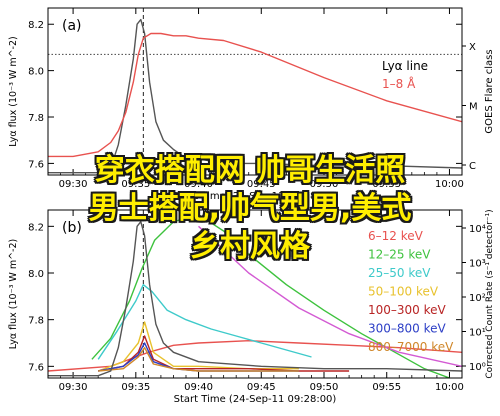 The image size is (500, 416). Describe the element at coordinates (490, 293) in the screenshot. I see `right-axis-label: Corrected Count Rate (s⁻¹ detector⁻¹)` at that location.